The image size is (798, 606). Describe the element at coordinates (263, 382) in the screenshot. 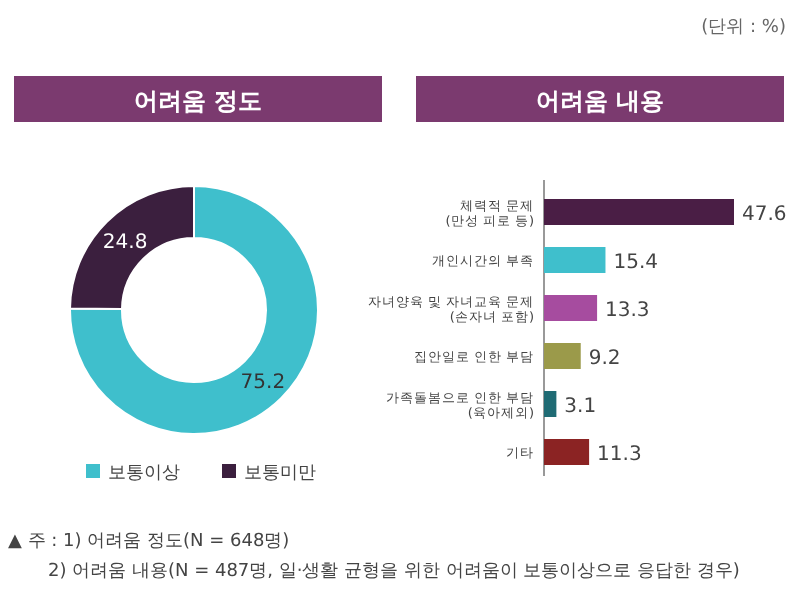

I see `data-label: 75.2` at that location.